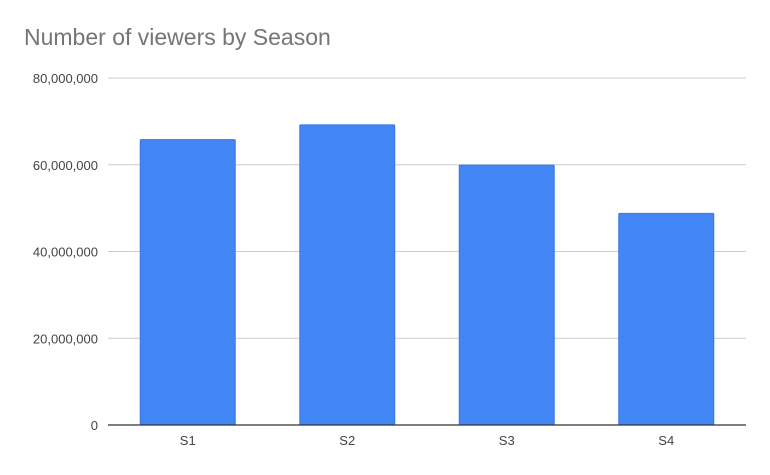  What do you see at coordinates (507, 440) in the screenshot?
I see `x-tick-label: S3` at bounding box center [507, 440].